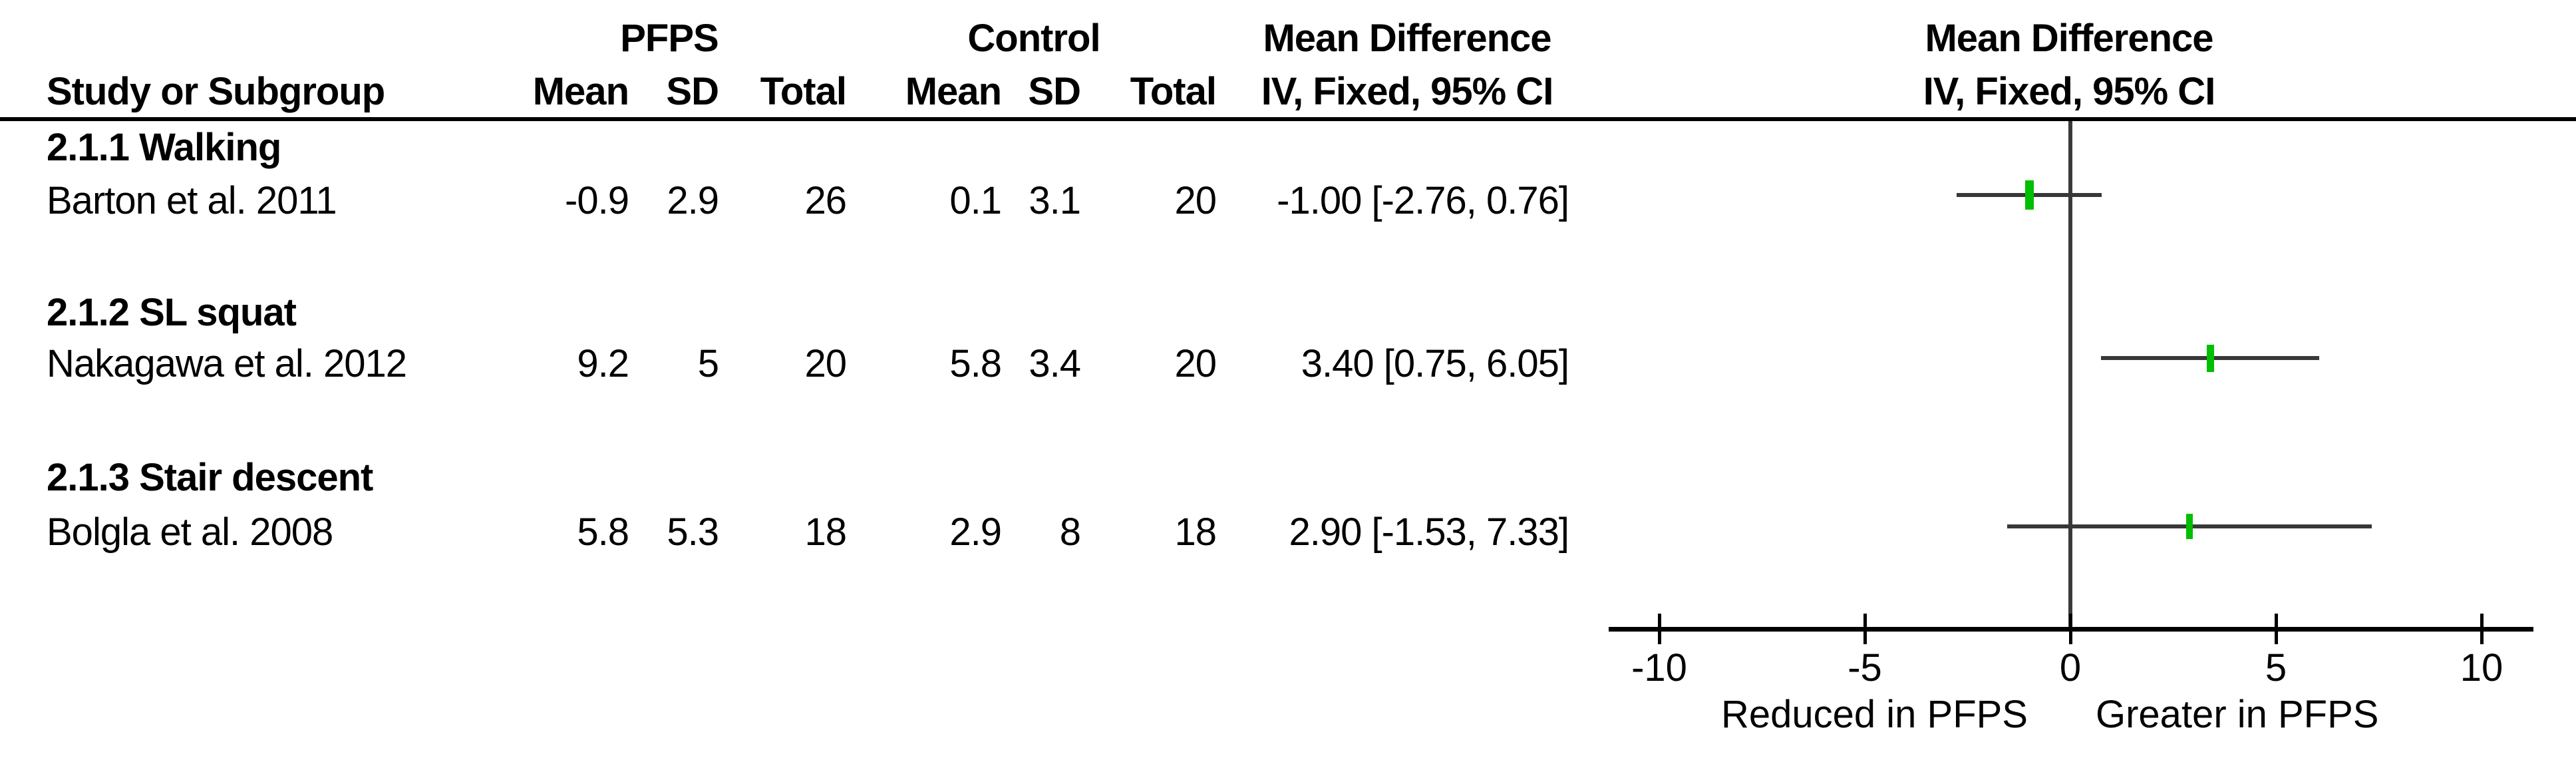 Image resolution: width=2576 pixels, height=768 pixels. What do you see at coordinates (1407, 39) in the screenshot?
I see `header-mean-difference-left: Mean Difference` at bounding box center [1407, 39].